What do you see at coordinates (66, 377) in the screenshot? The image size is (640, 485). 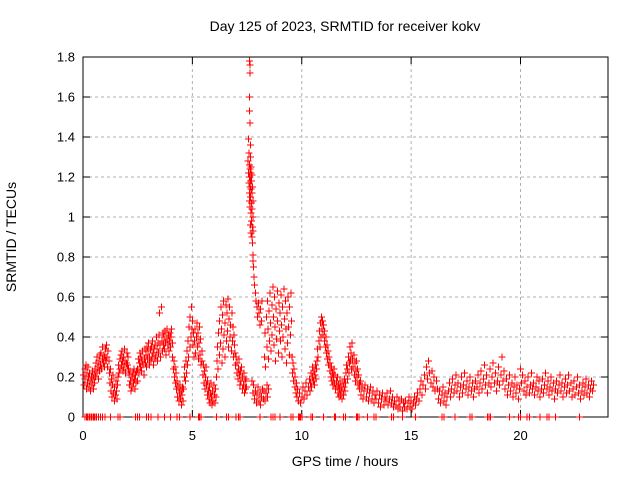 I see `y-tick-label: 0.2` at bounding box center [66, 377].